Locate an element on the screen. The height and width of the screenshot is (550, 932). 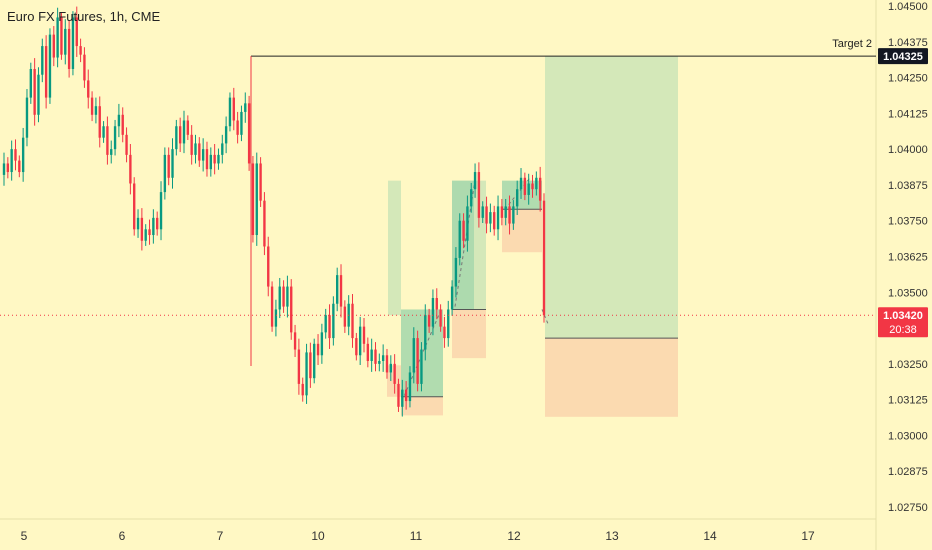
time-tick-label: 6 is located at coordinates (122, 536).